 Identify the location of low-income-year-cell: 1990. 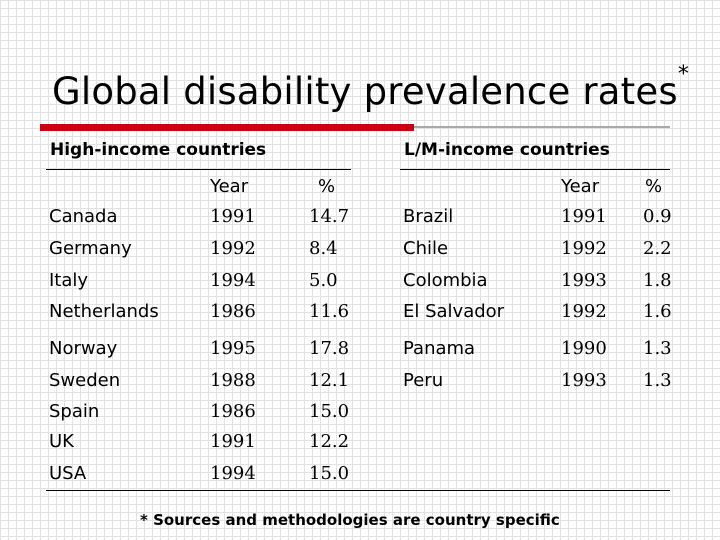
(584, 348).